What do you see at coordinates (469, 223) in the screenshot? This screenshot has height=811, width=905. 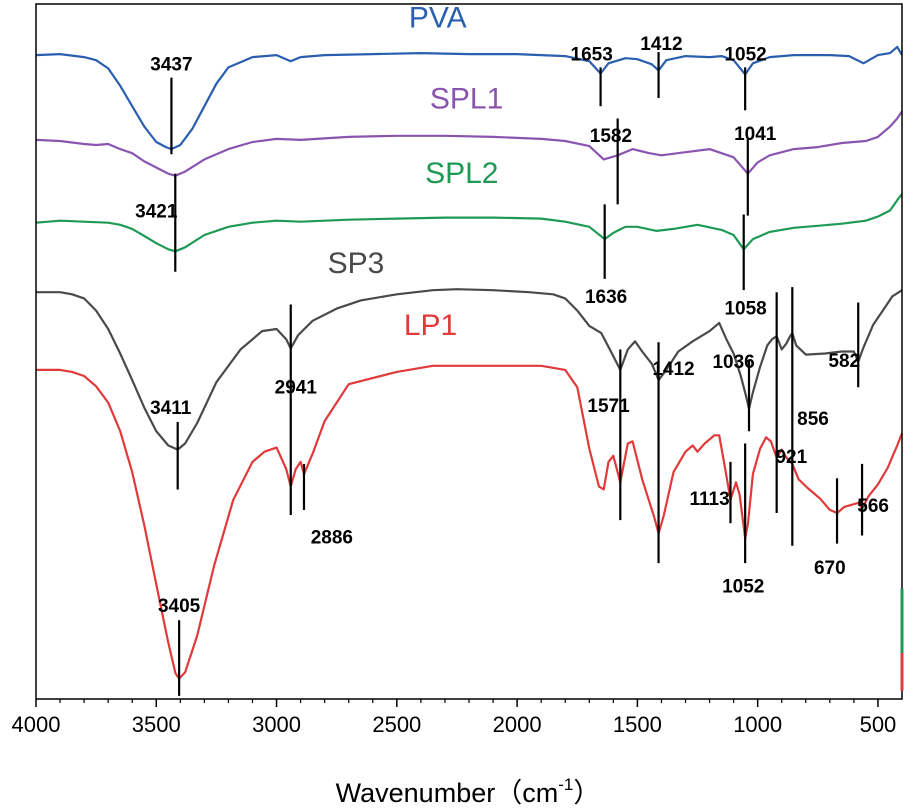 I see `series-line-spl2` at bounding box center [469, 223].